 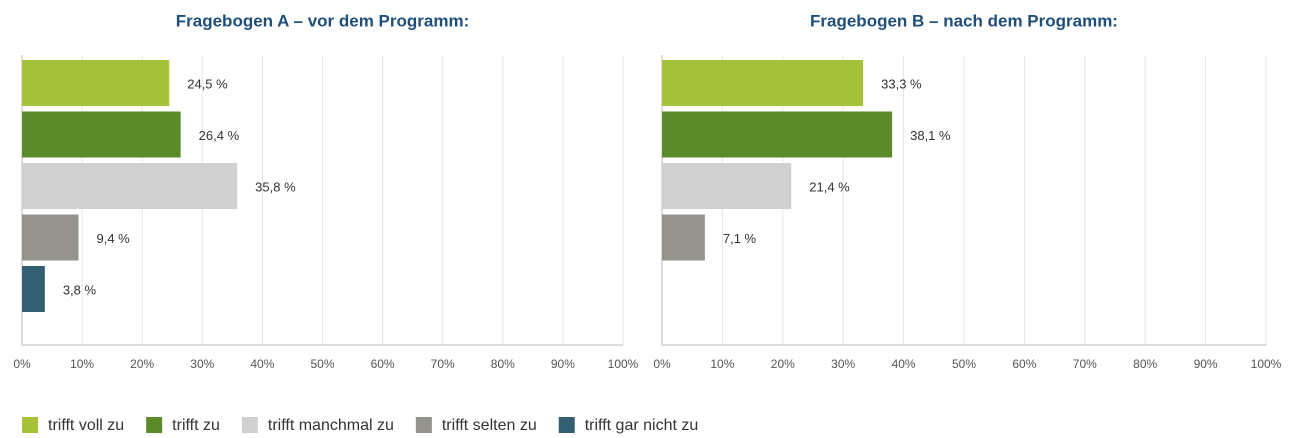 What do you see at coordinates (930, 135) in the screenshot?
I see `value-label: 38,1 %` at bounding box center [930, 135].